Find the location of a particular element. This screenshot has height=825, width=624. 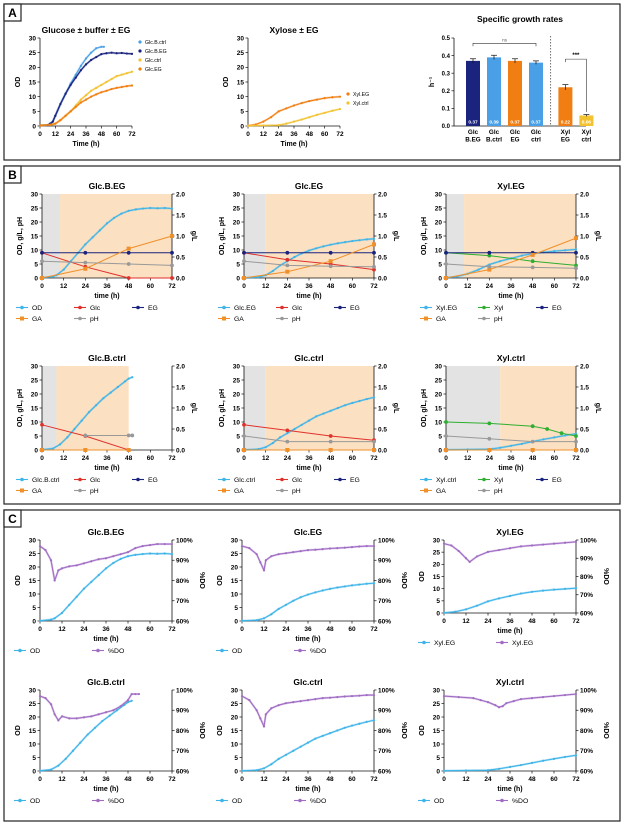

x-tick-label: 48 is located at coordinates (102, 134).